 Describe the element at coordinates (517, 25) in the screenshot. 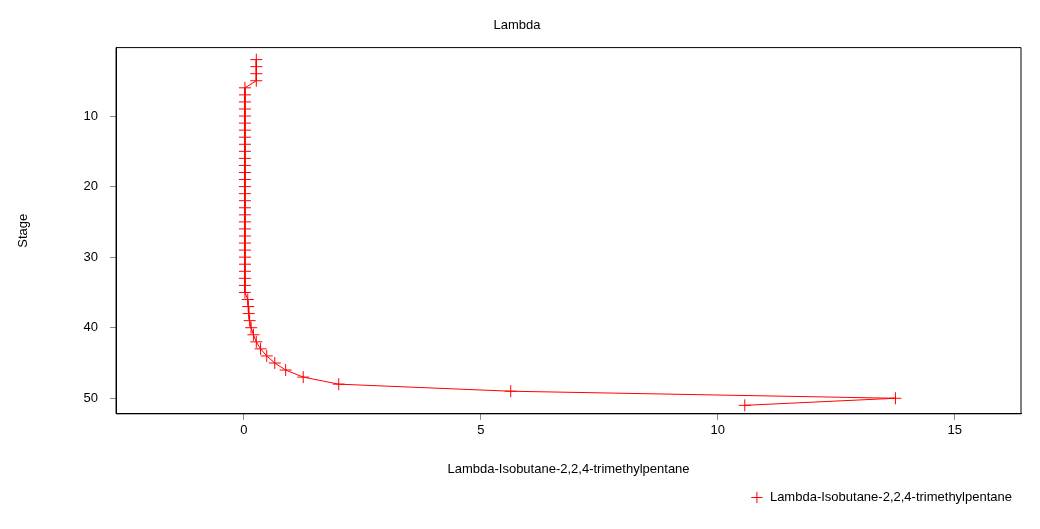

I see `chart-title: Lambda` at that location.